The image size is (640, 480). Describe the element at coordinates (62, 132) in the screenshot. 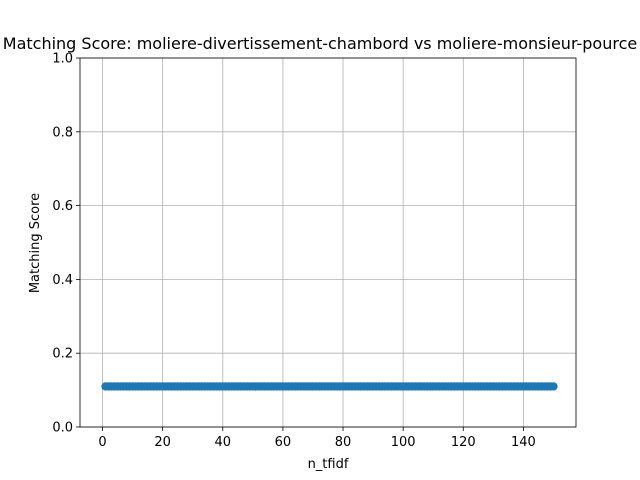

I see `y-tick-label: 0.8` at that location.